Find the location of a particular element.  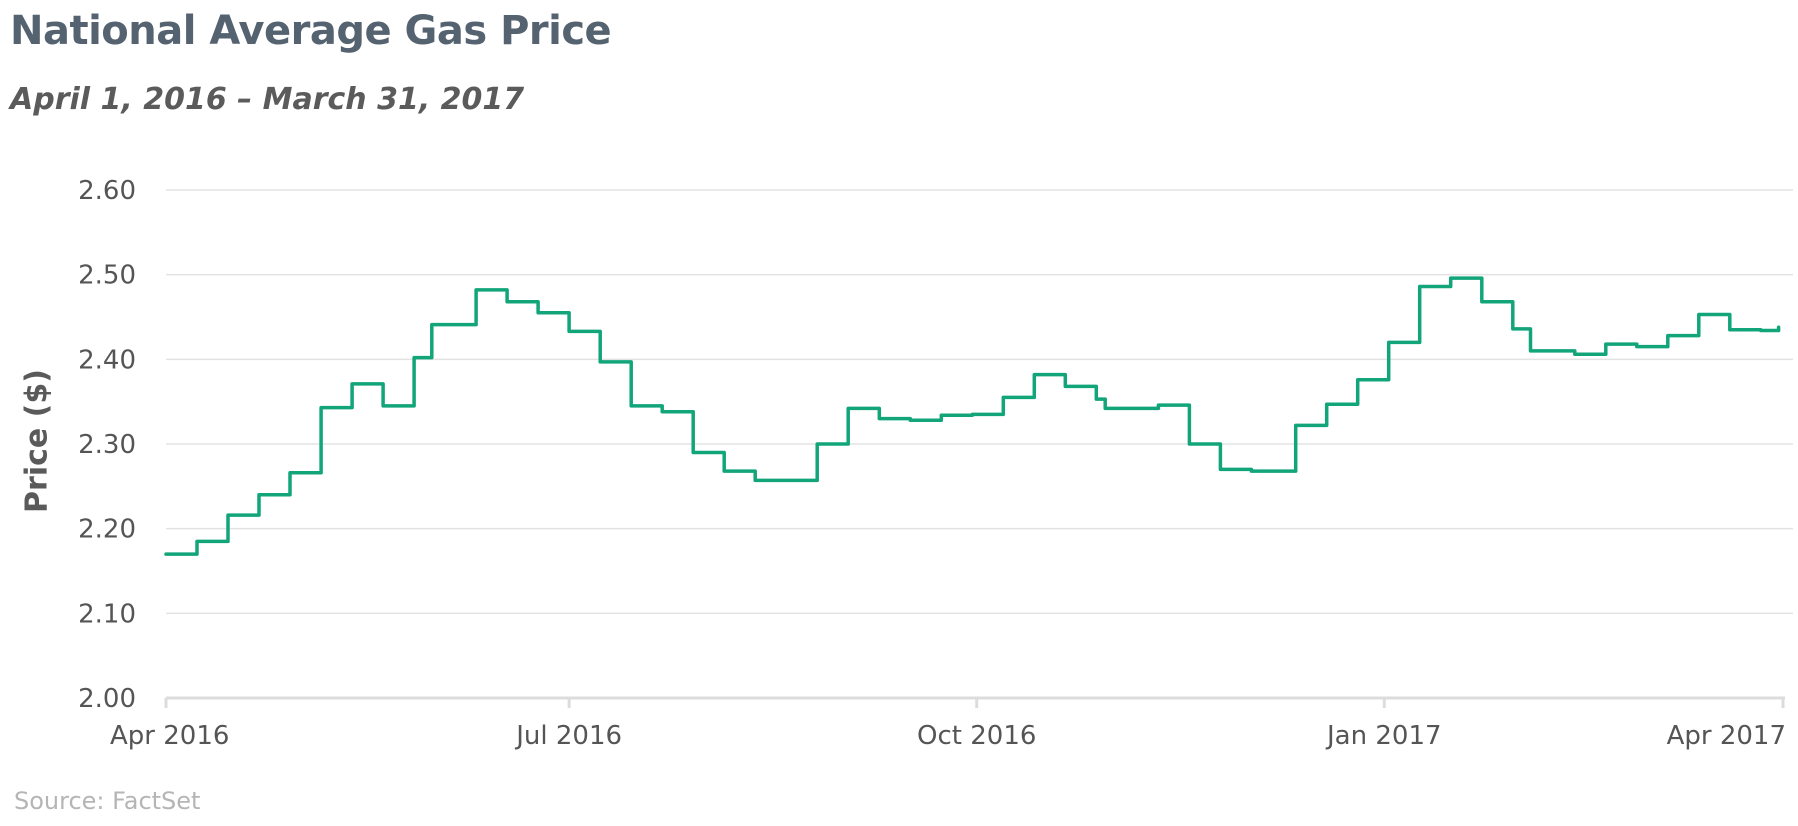

y-axis-label: Price ($) is located at coordinates (37, 441).